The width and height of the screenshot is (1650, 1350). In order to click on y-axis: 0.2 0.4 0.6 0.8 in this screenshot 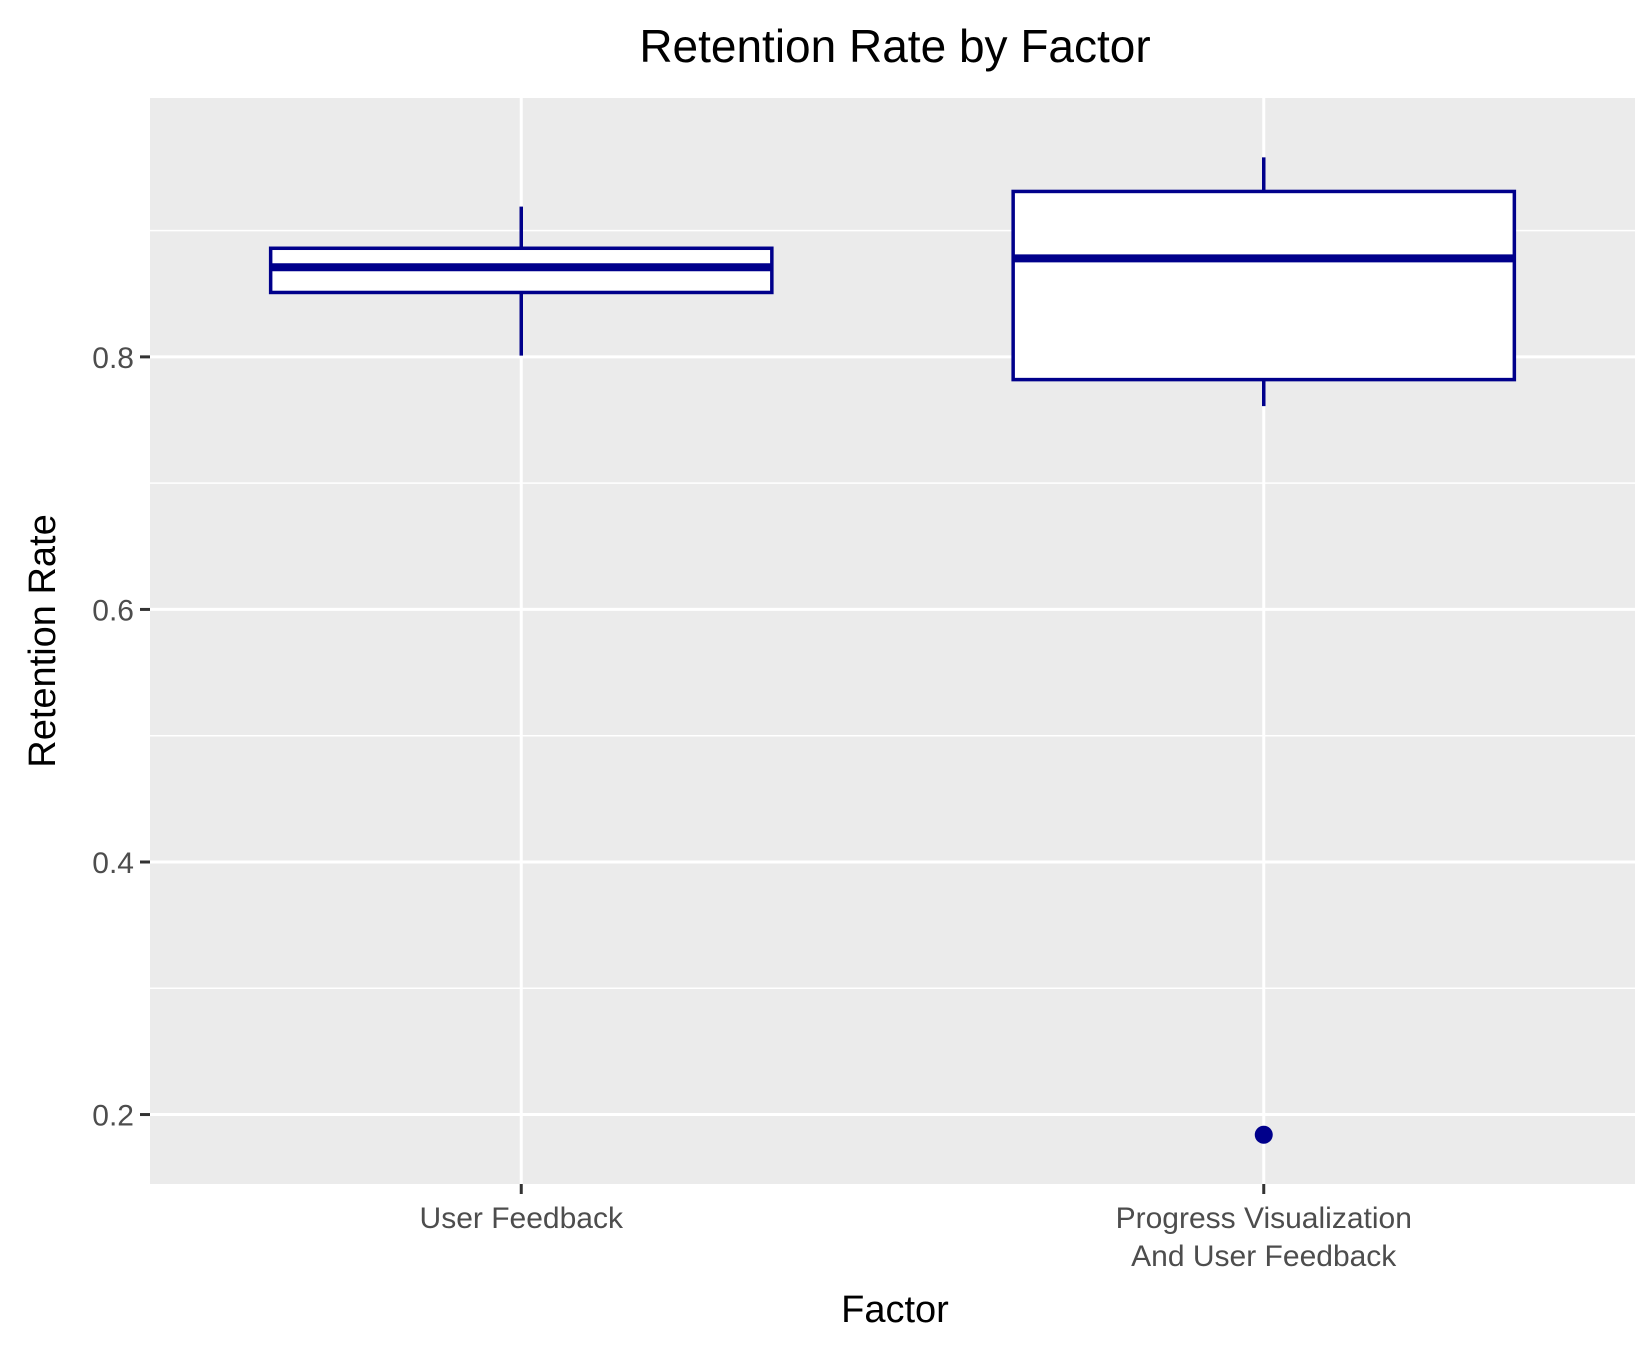, I will do `click(121, 737)`.